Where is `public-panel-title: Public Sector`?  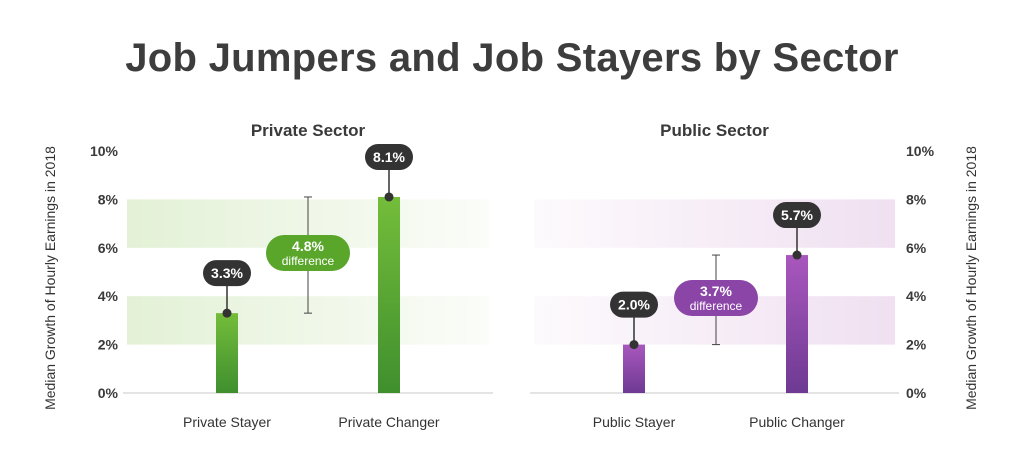 public-panel-title: Public Sector is located at coordinates (714, 130).